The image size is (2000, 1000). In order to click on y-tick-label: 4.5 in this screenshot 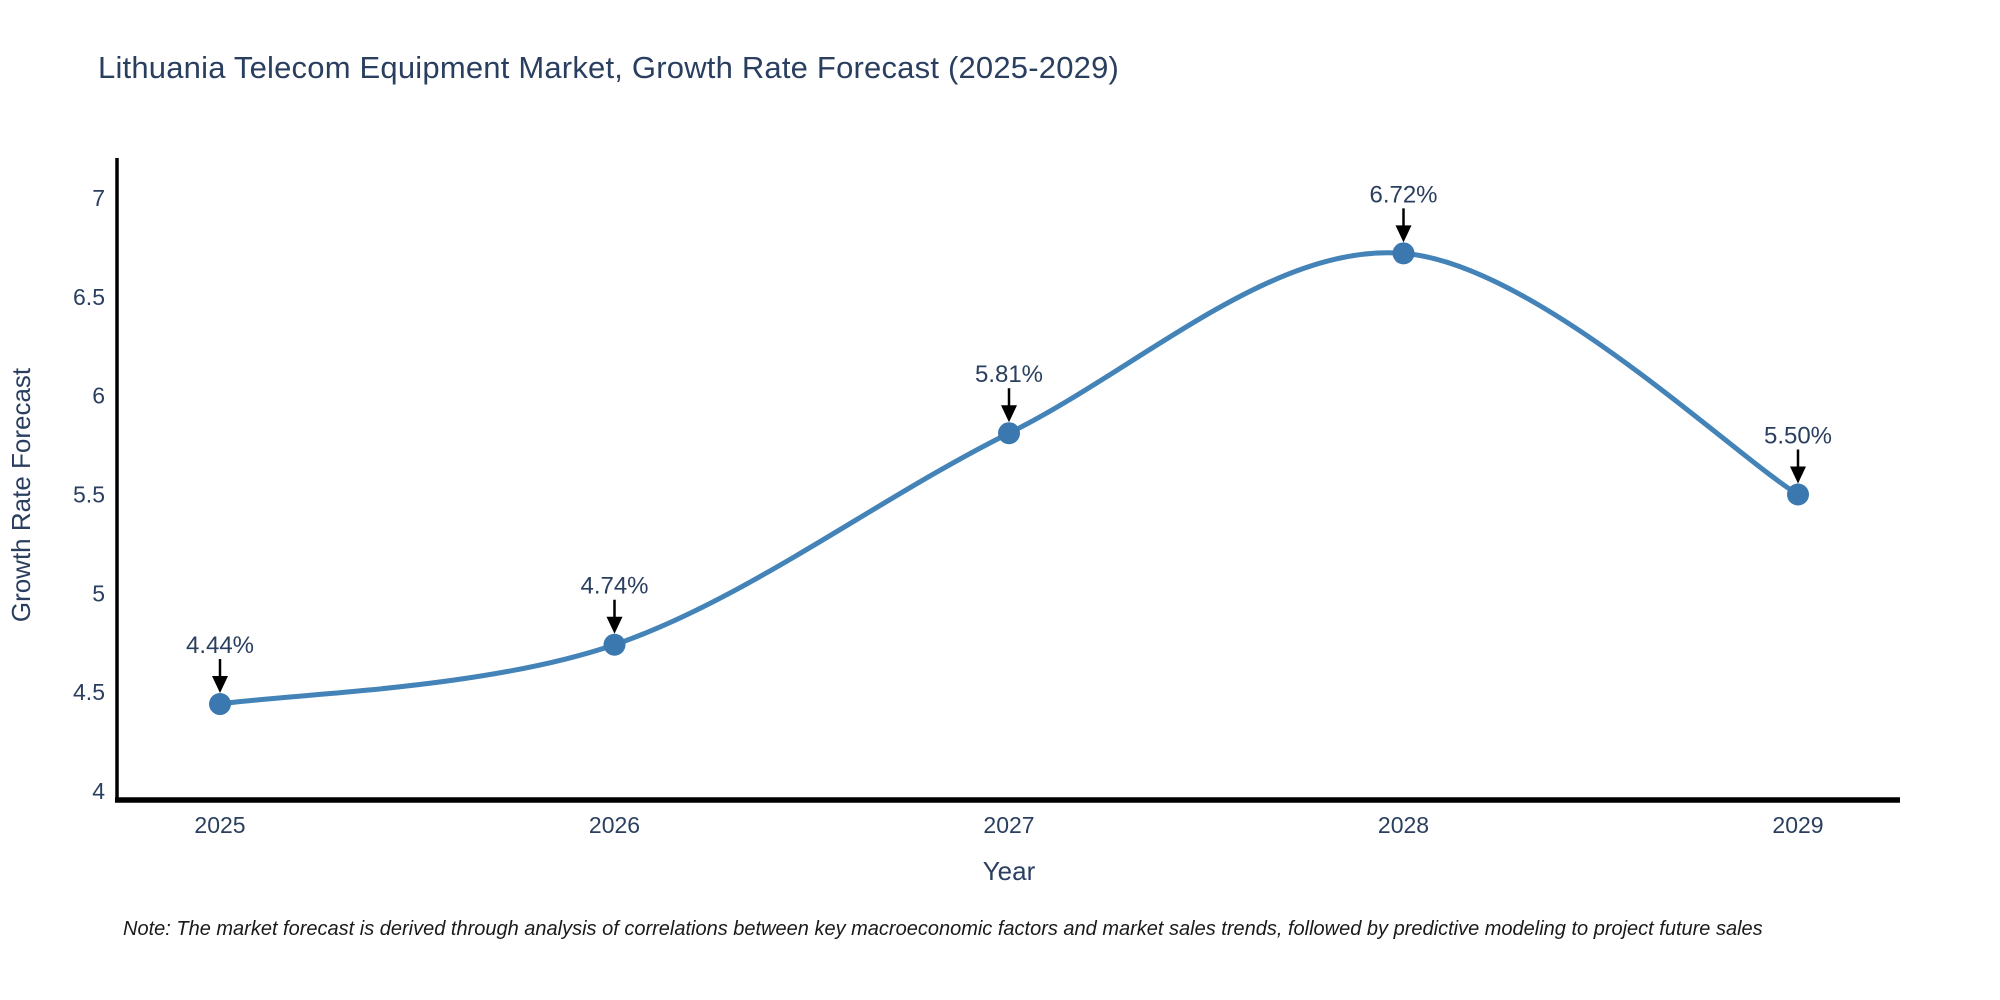, I will do `click(89, 692)`.